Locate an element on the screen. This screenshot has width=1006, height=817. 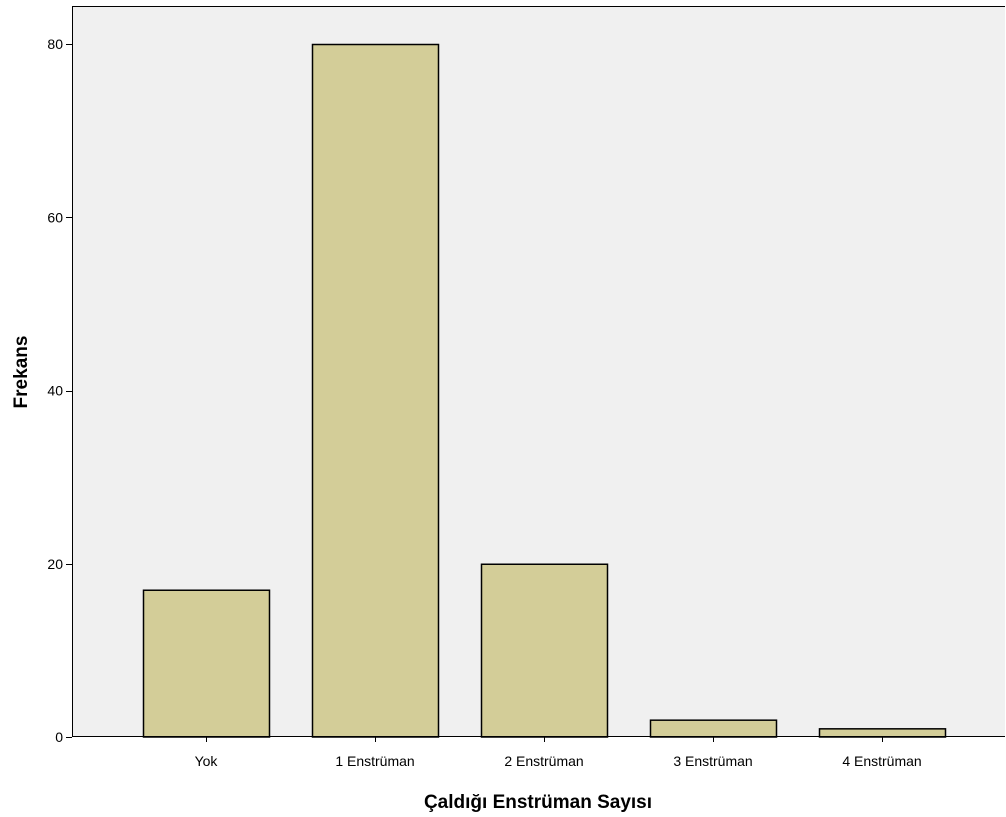
y-tick-label: 40 is located at coordinates (55, 391).